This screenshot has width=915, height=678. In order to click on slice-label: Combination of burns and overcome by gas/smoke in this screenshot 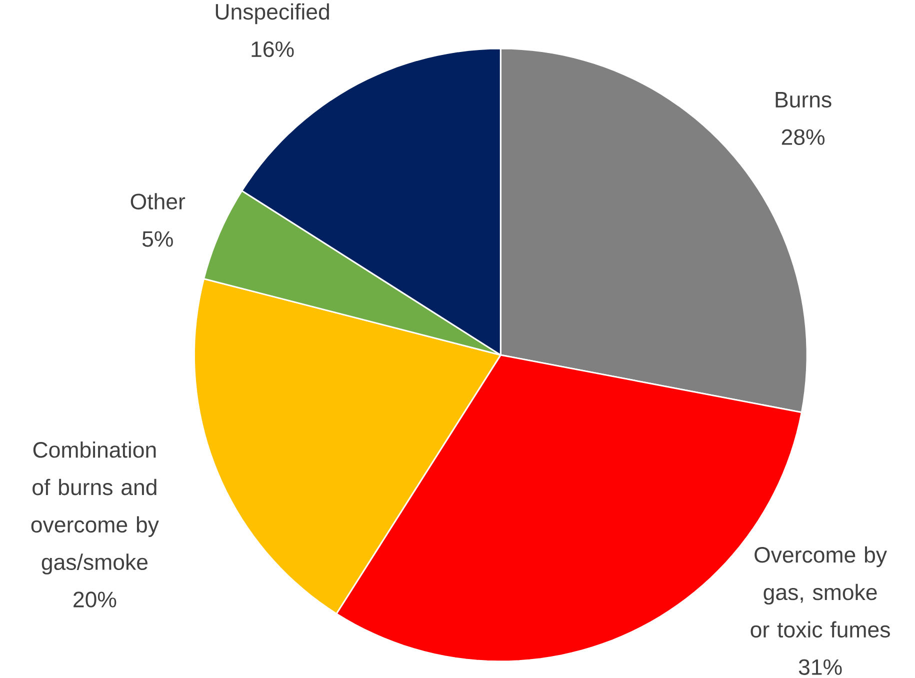, I will do `click(95, 507)`.